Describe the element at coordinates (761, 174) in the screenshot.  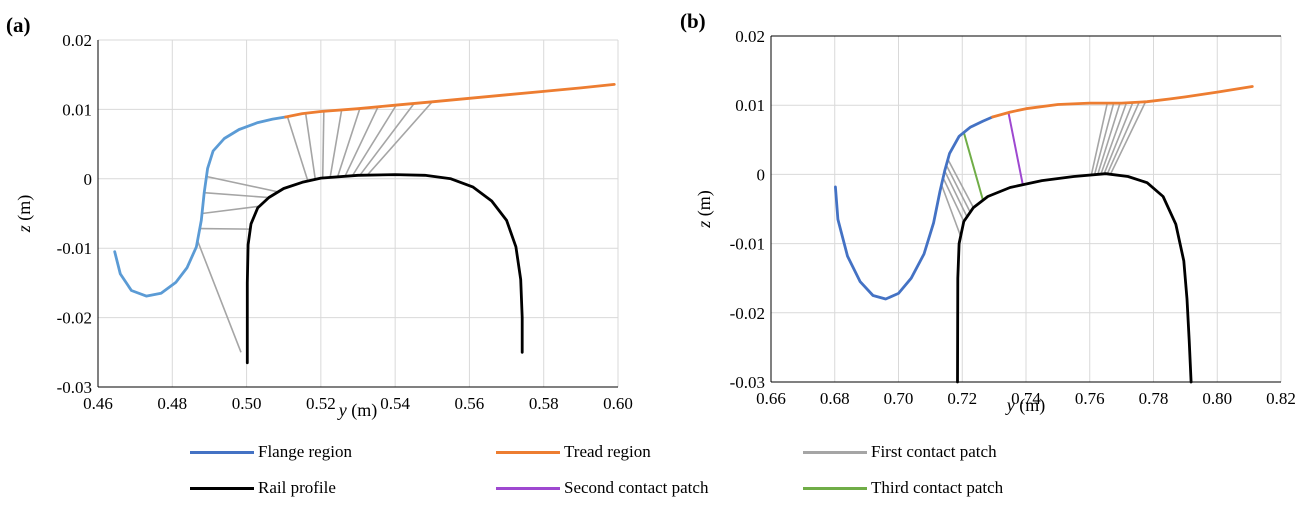
I see `y-tick-label-b: 0` at that location.